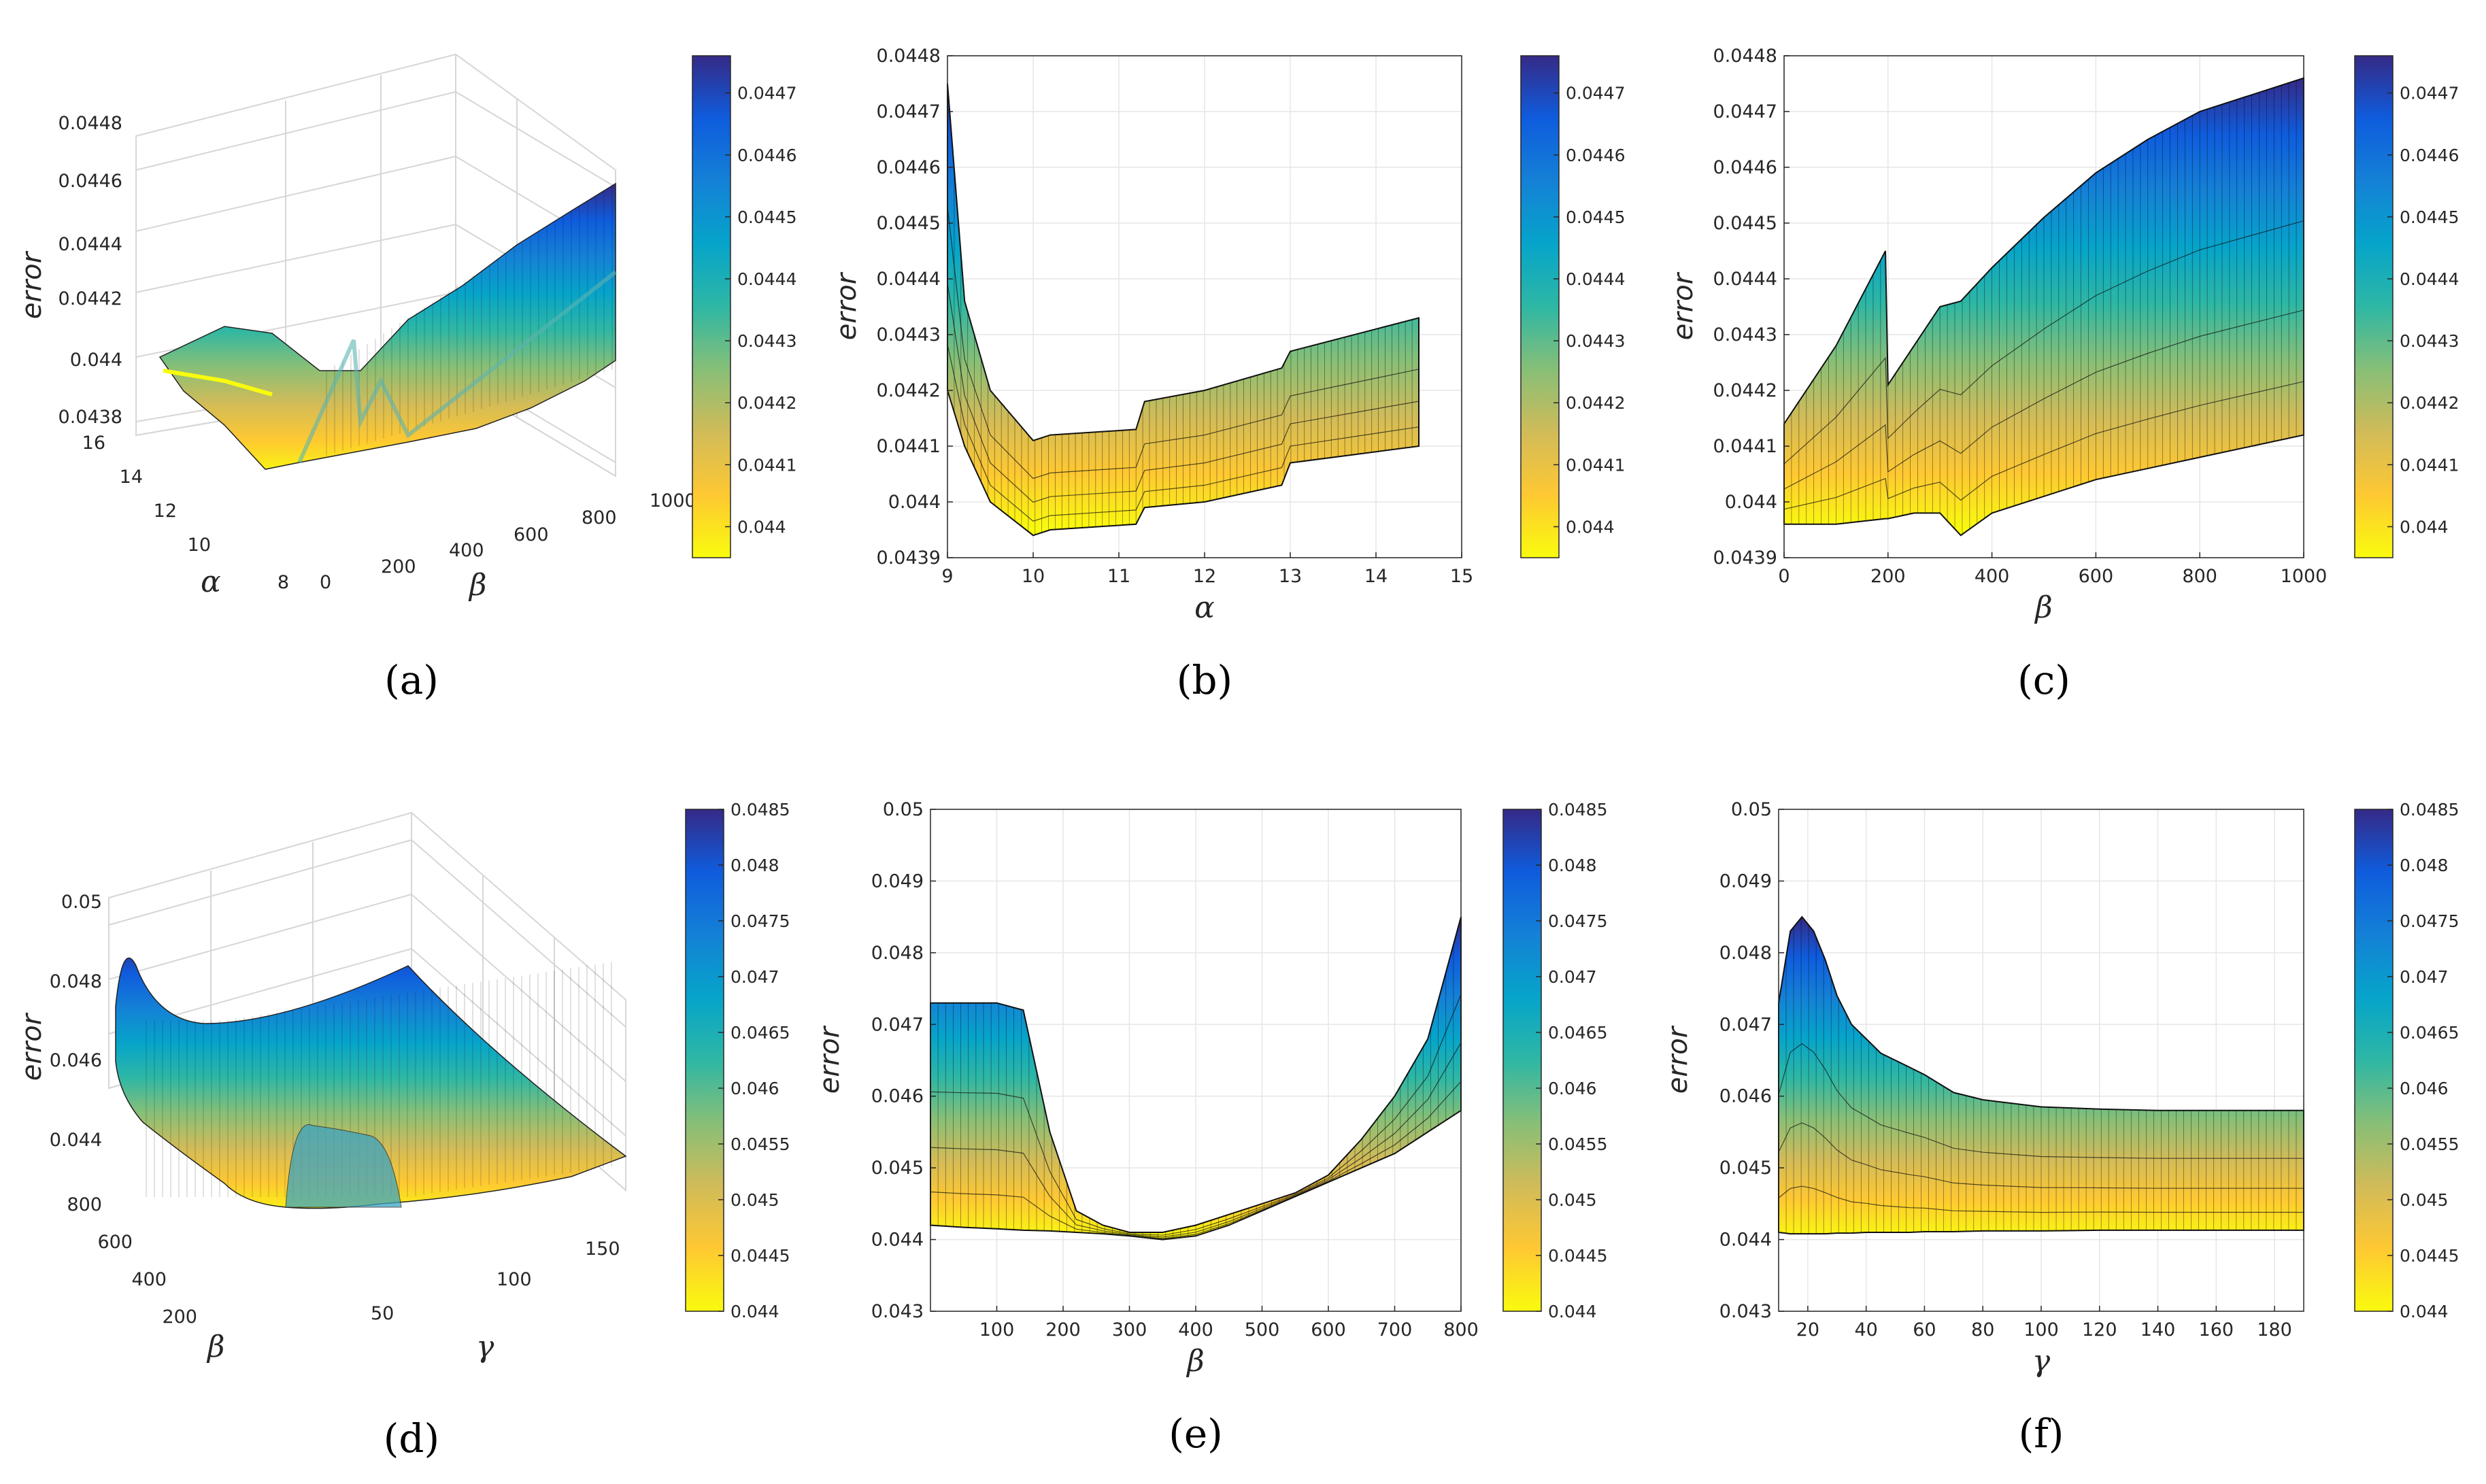  Describe the element at coordinates (508, 542) in the screenshot. I see `xticks-a: 0 200 400 600 800 1000` at that location.